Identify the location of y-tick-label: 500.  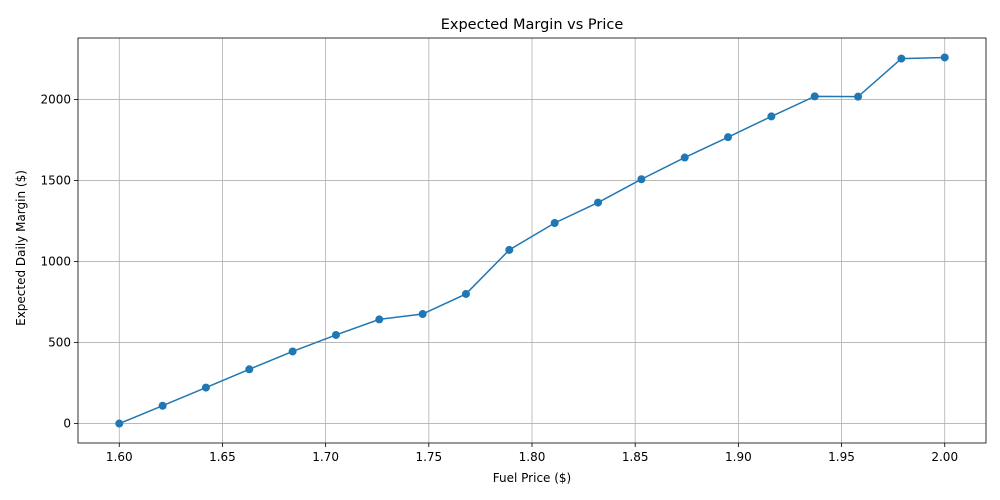
(59, 343).